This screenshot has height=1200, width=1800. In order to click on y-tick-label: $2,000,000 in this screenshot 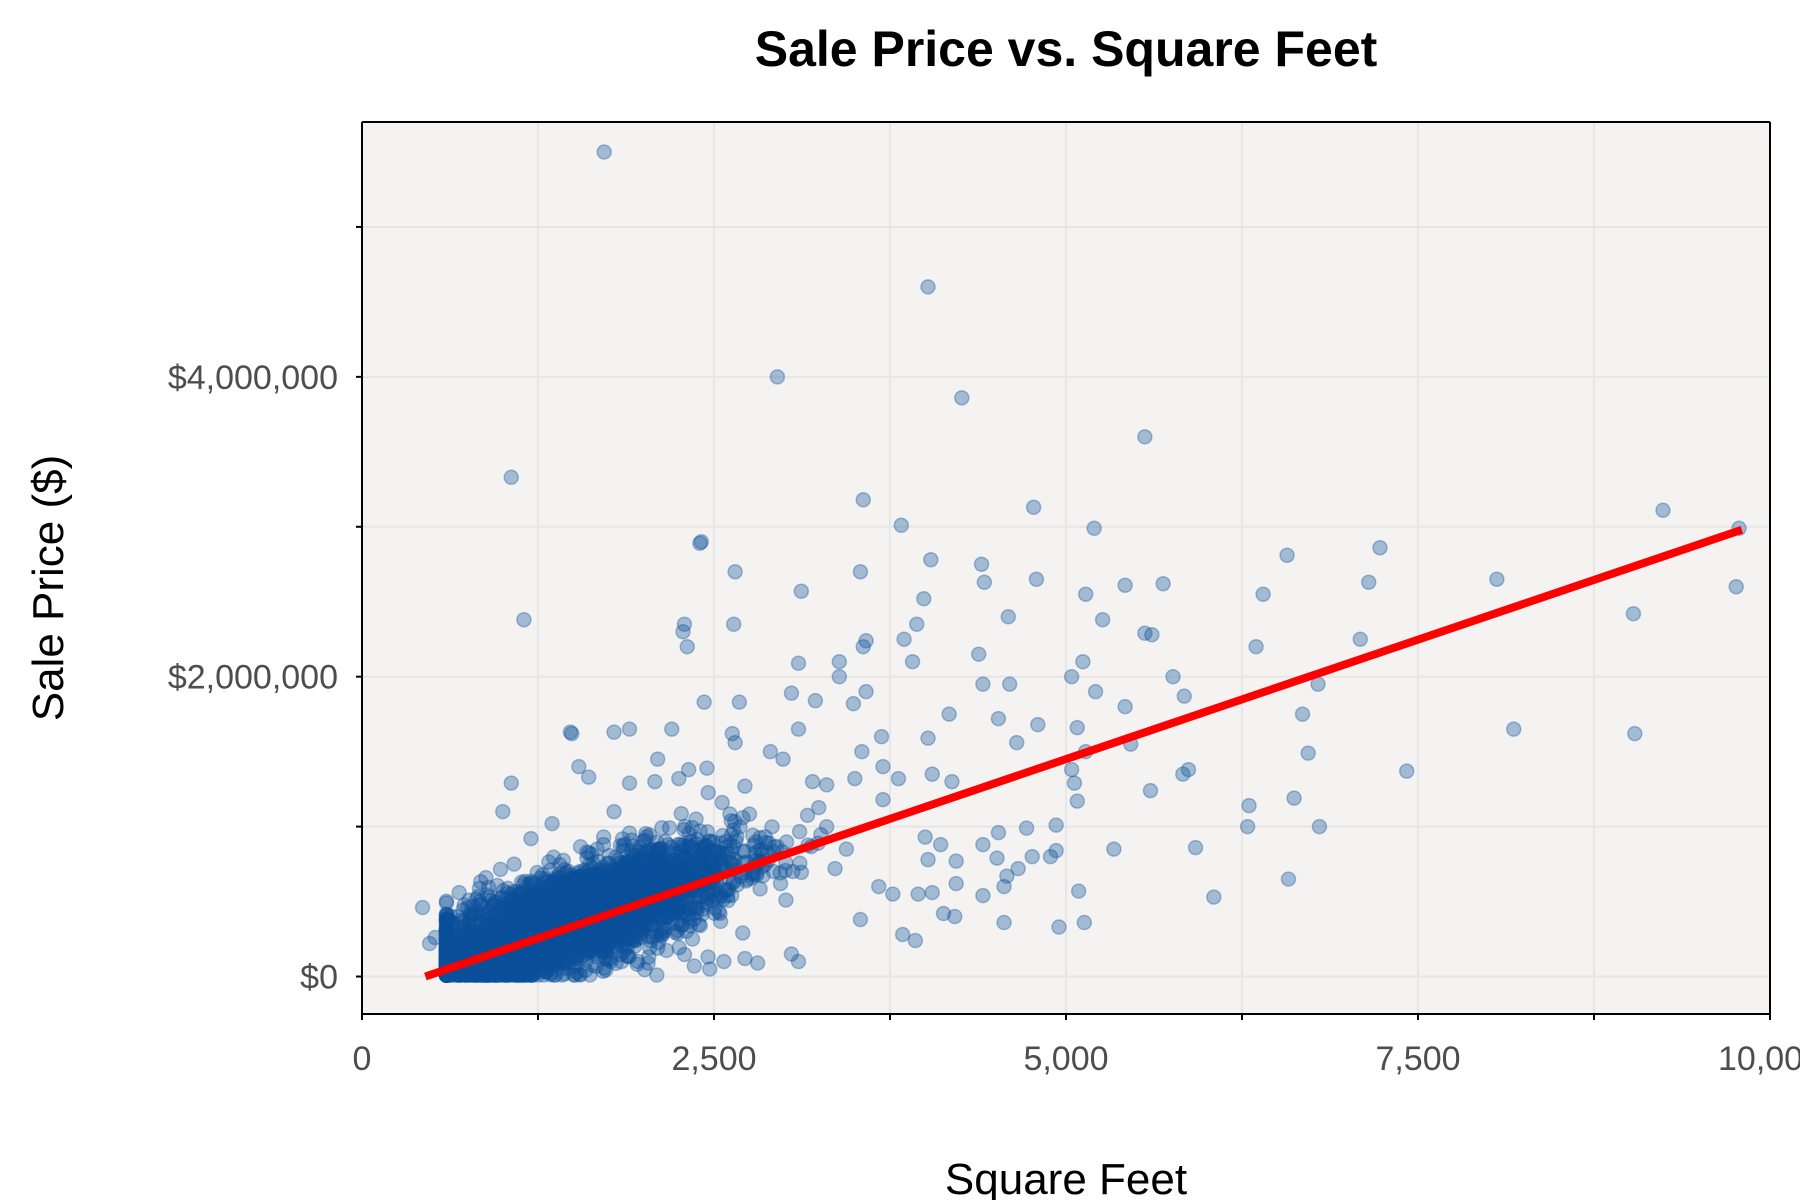, I will do `click(253, 678)`.